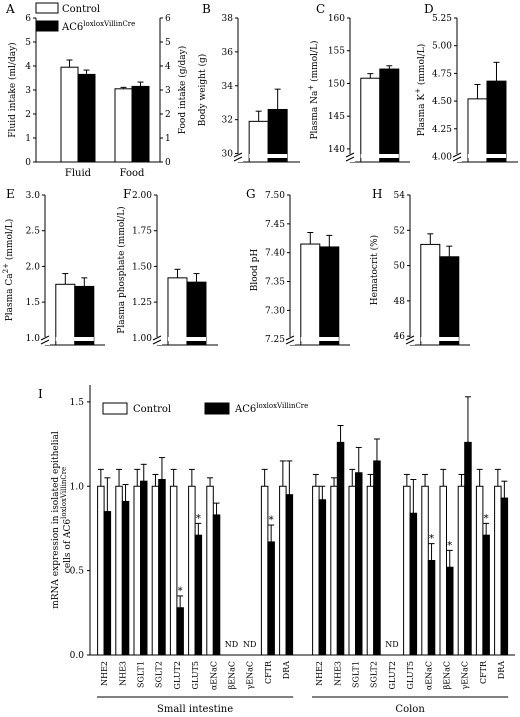  Describe the element at coordinates (442, 157) in the screenshot. I see `y-tick-label: 4.00` at that location.